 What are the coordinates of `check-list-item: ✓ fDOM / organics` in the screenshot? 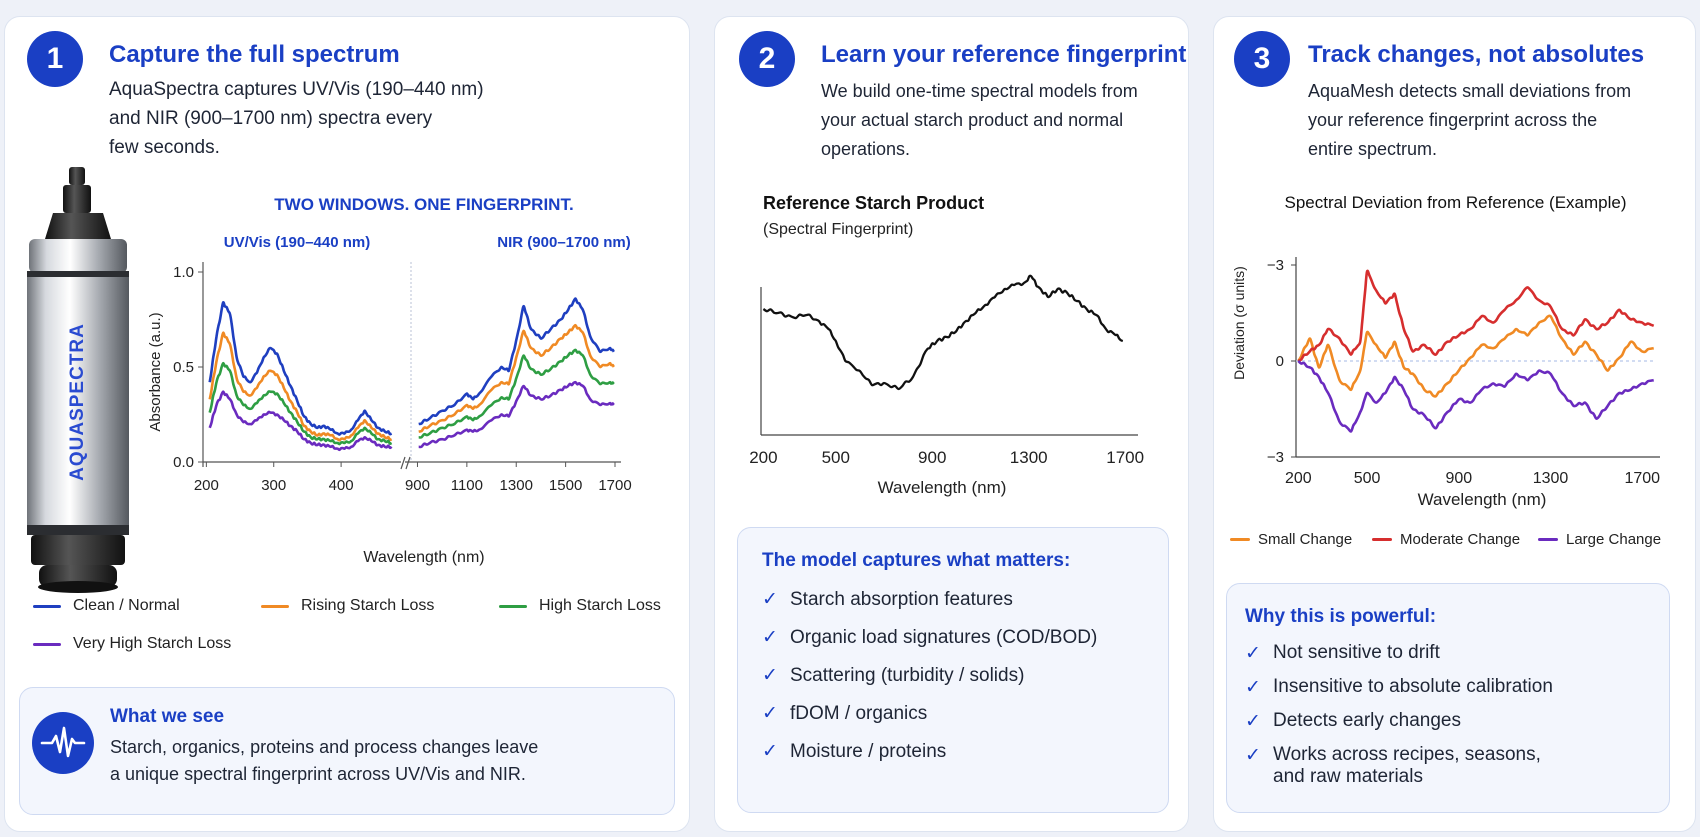 It's located at (929, 713).